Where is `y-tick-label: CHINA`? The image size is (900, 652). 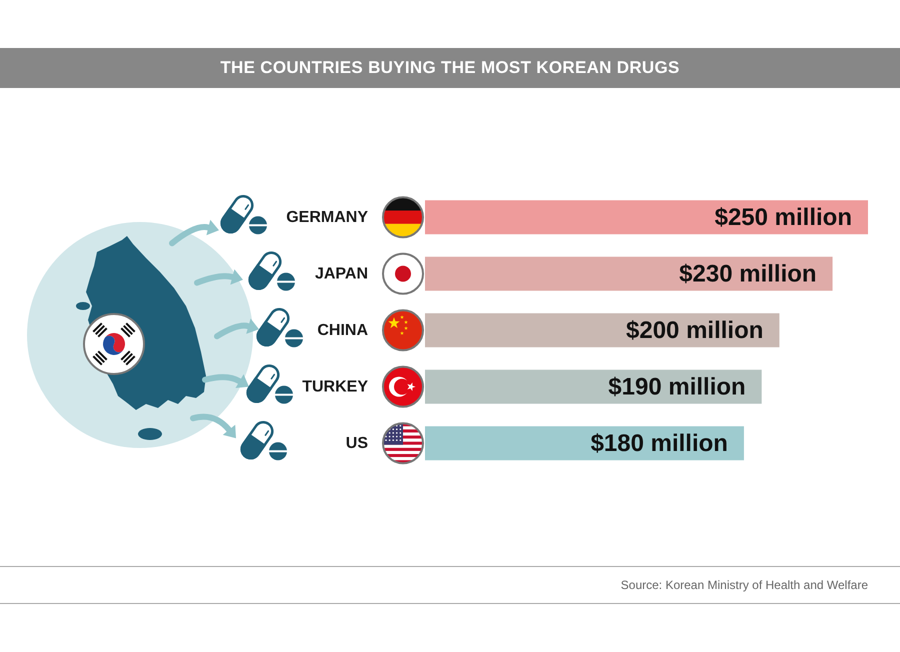
y-tick-label: CHINA is located at coordinates (342, 330).